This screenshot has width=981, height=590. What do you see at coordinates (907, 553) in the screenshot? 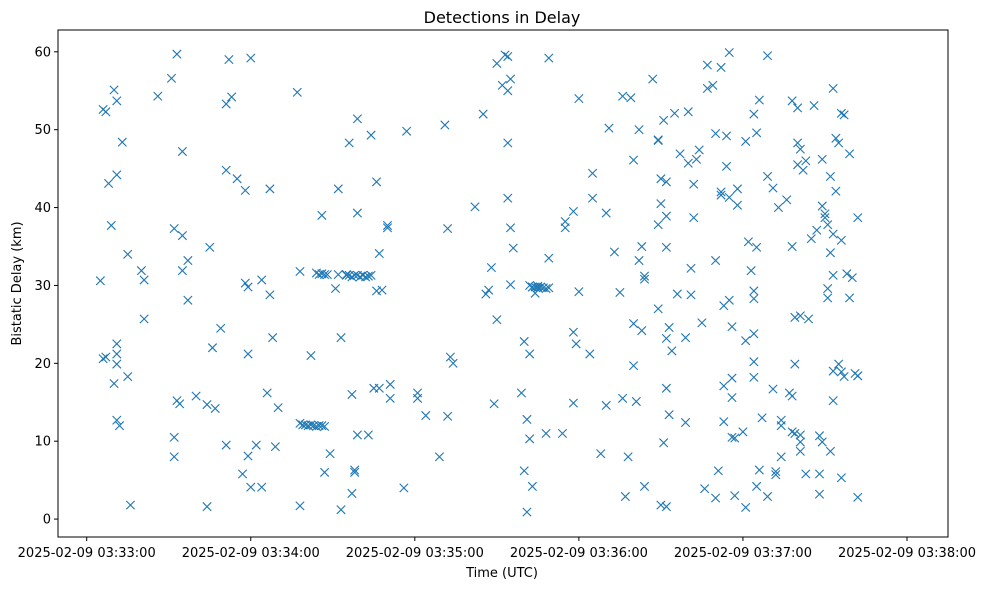
I see `x-tick-label: 2025-02-09 03:38:00` at bounding box center [907, 553].